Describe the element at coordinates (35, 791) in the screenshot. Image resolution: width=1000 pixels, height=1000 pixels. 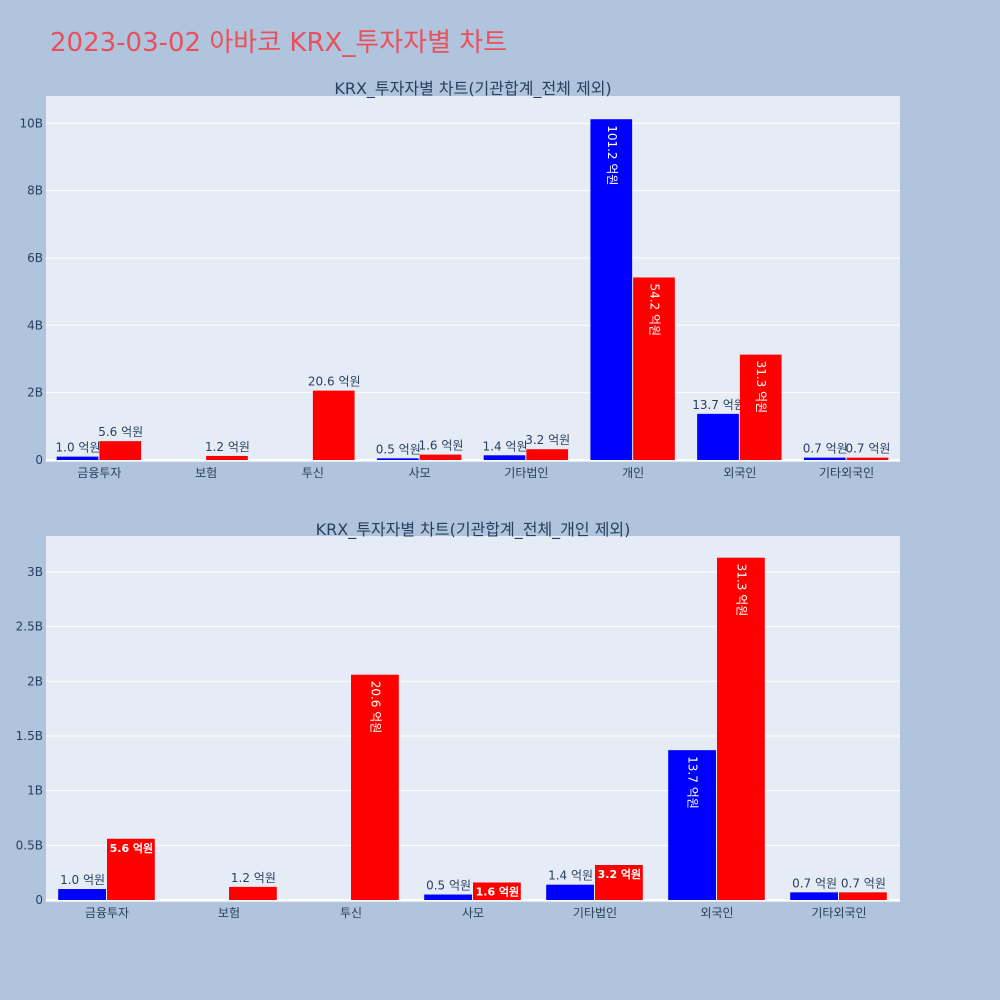
I see `y-tick-label: 1B` at that location.